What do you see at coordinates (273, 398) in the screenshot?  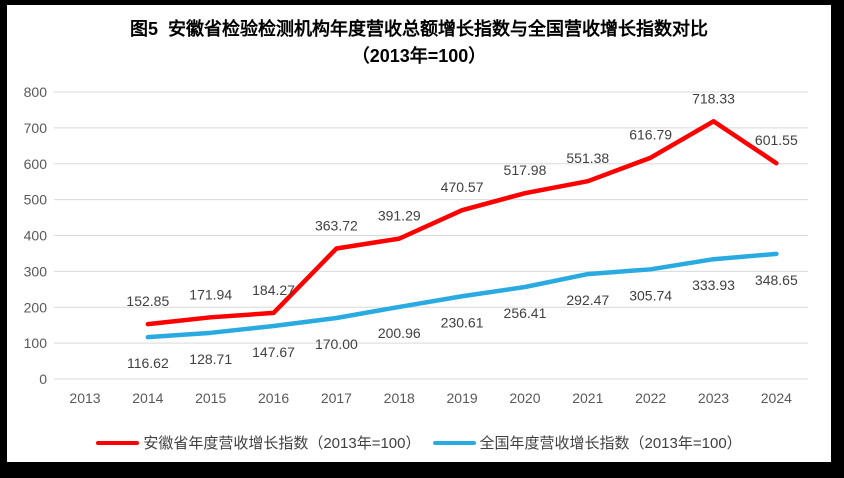 I see `x-tick-label: 2016` at bounding box center [273, 398].